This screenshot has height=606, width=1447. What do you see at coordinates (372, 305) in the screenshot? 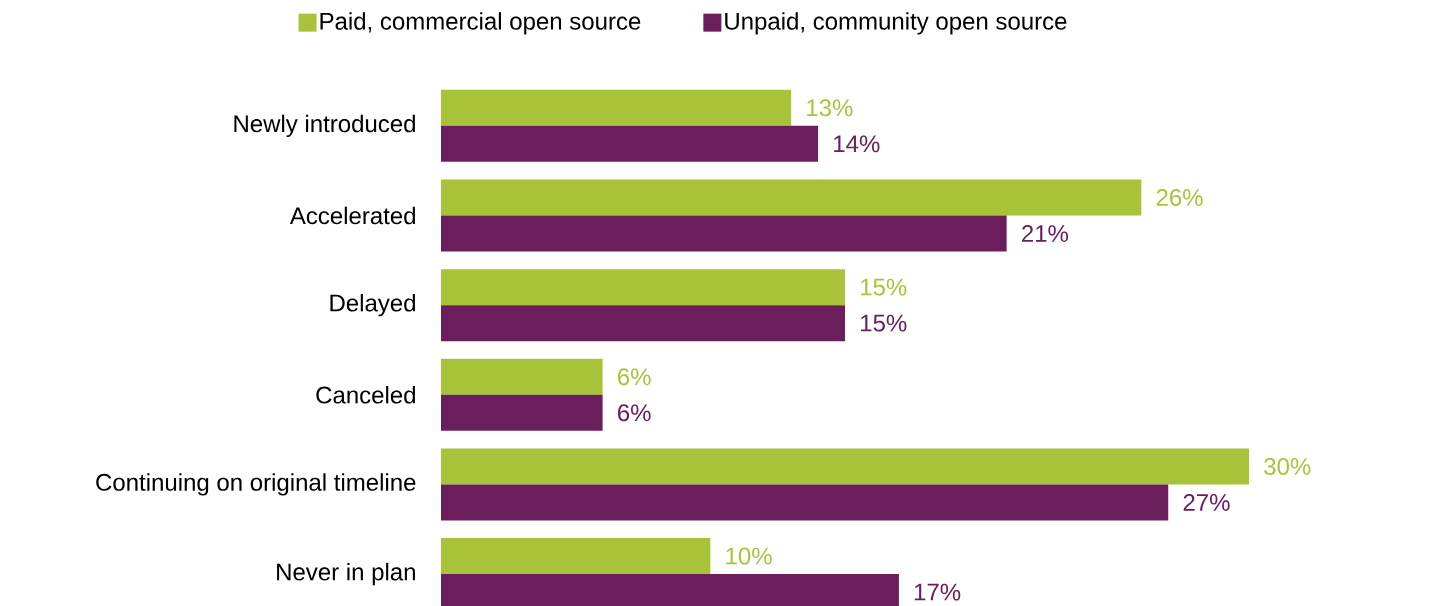
I see `y-tick-label: Delayed` at bounding box center [372, 305].